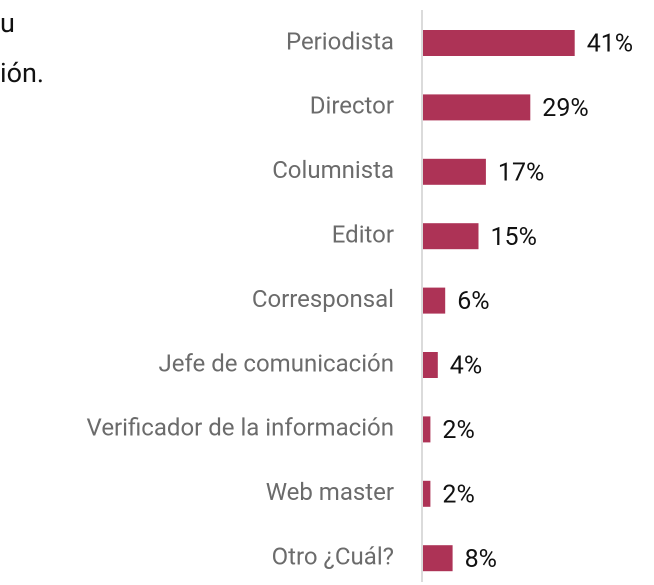 The height and width of the screenshot is (585, 654). I want to click on title-fragment: ión., so click(22, 73).